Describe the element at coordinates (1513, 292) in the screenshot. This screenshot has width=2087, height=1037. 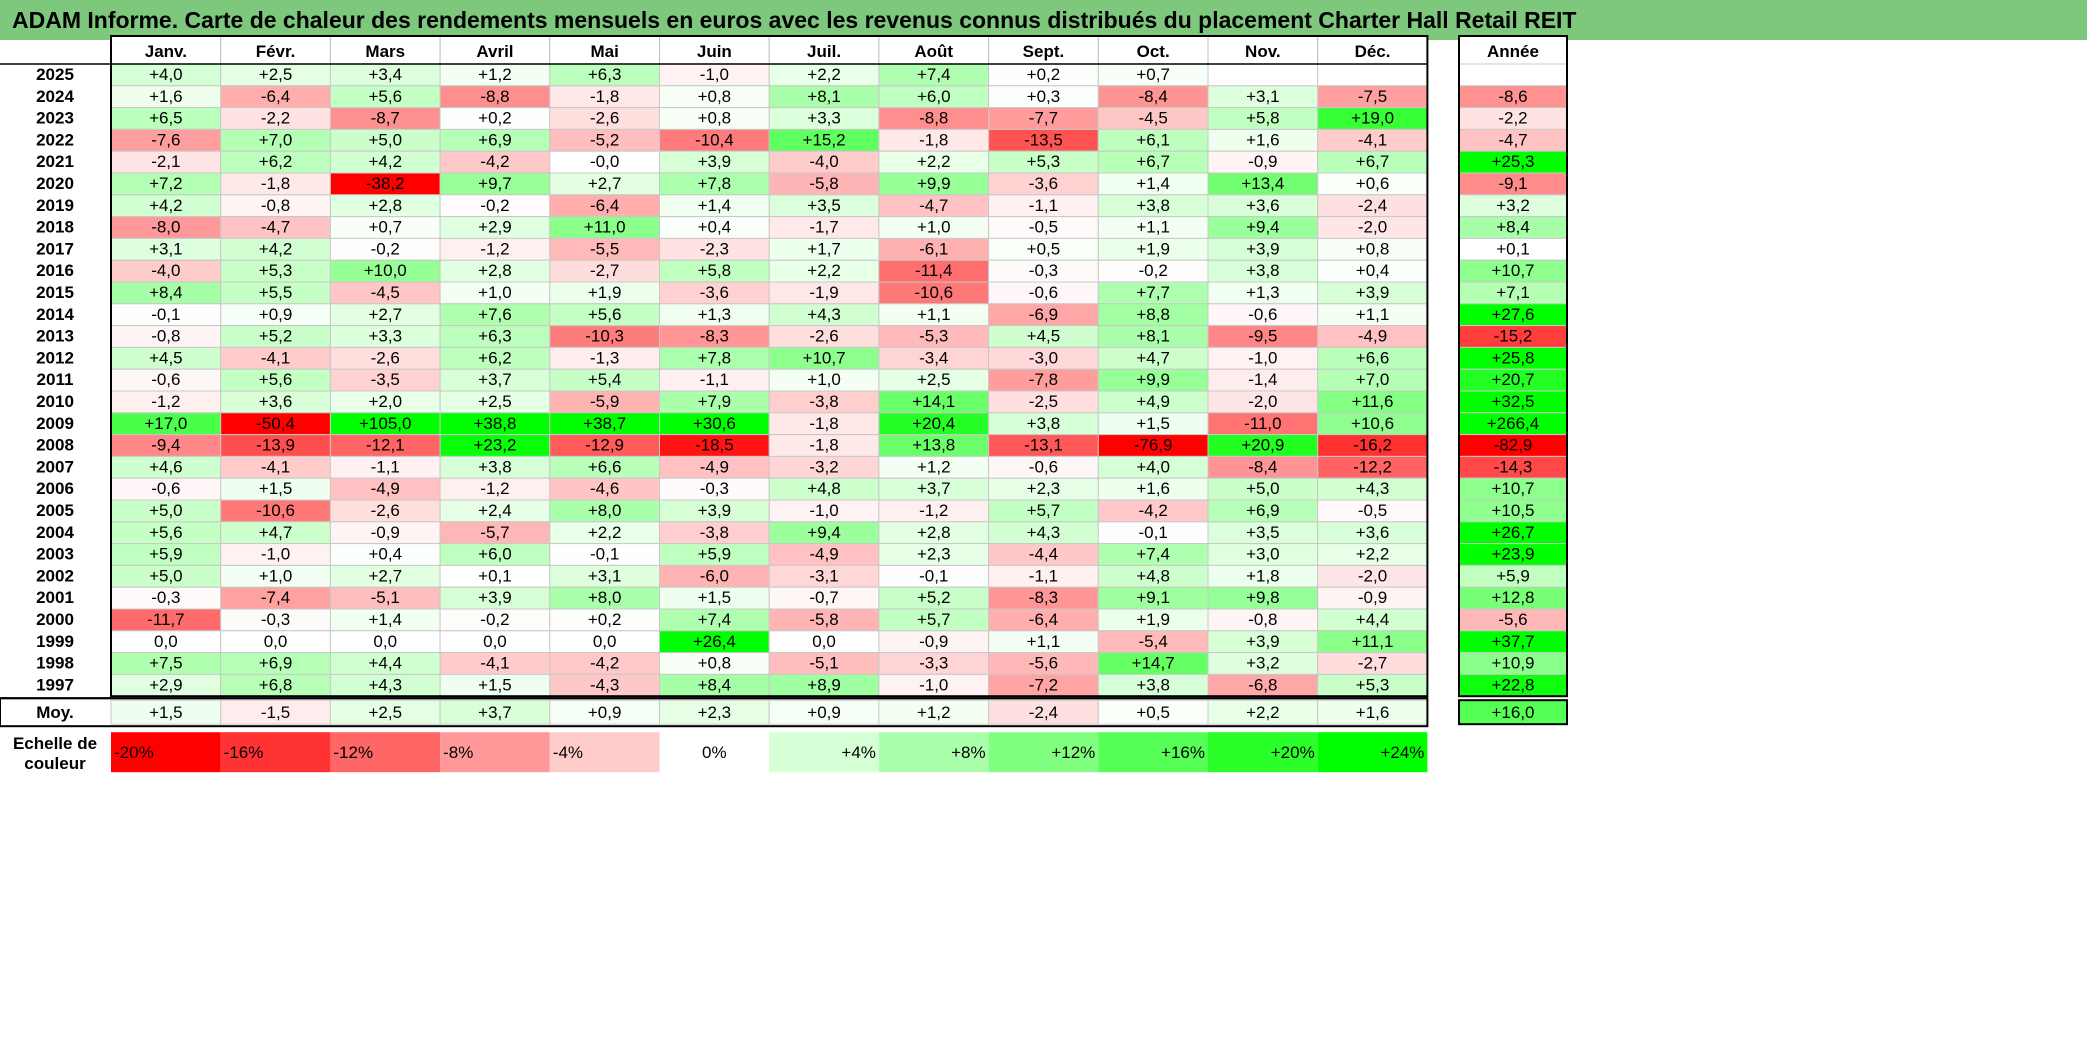
I see `annual-cell-value: +7,1` at that location.